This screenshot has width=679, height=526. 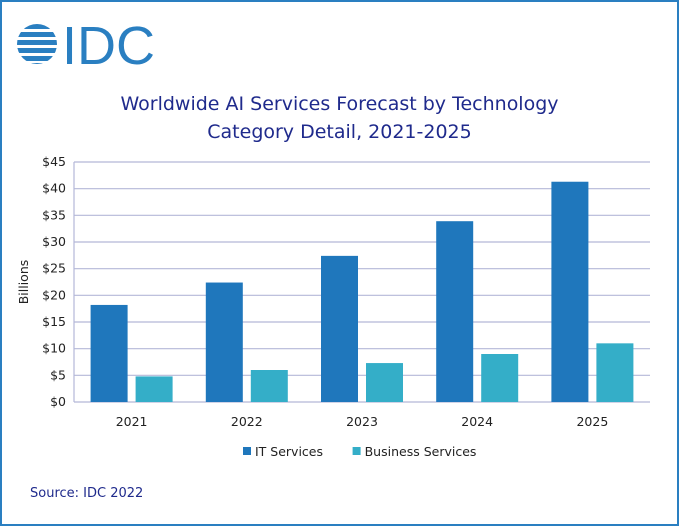 What do you see at coordinates (289, 451) in the screenshot?
I see `legend-label: IT Services` at bounding box center [289, 451].